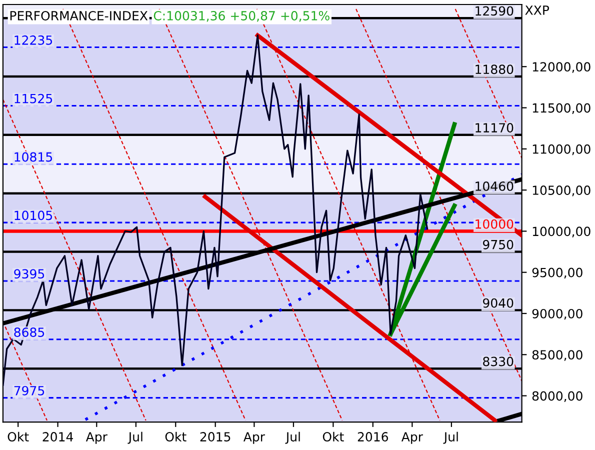 The width and height of the screenshot is (595, 450). I want to click on ref-line-label: 12235, so click(33, 40).